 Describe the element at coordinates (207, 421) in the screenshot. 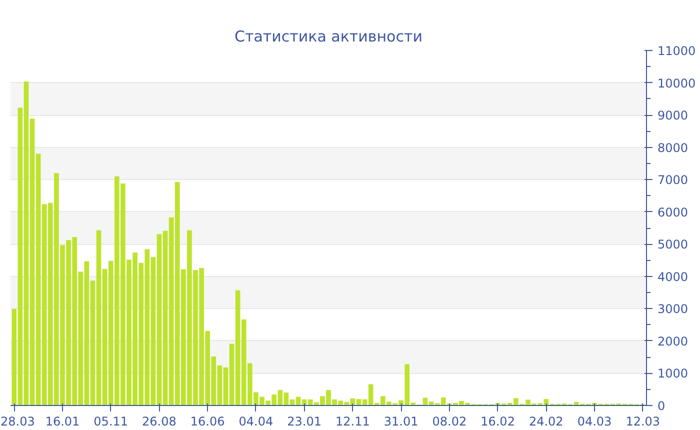

I see `x-tick-label: 16.06` at that location.